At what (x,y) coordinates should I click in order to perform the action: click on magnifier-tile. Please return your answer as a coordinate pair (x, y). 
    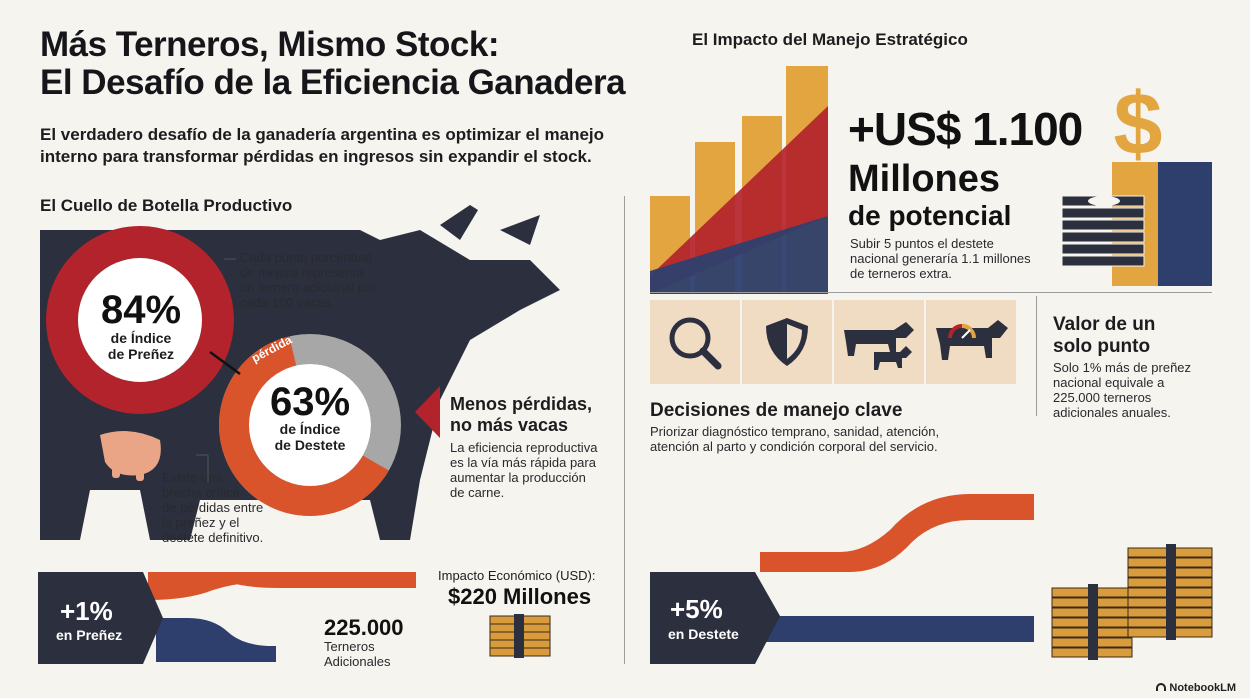
    Looking at the image, I should click on (695, 342).